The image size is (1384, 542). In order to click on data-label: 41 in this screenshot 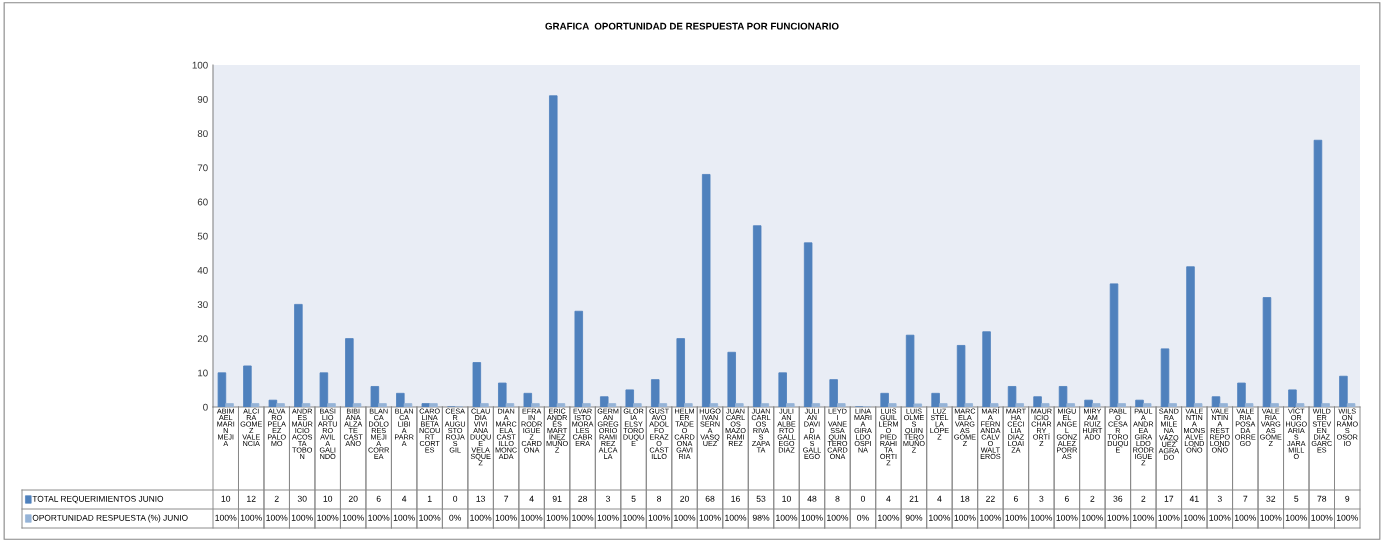, I will do `click(1194, 498)`.